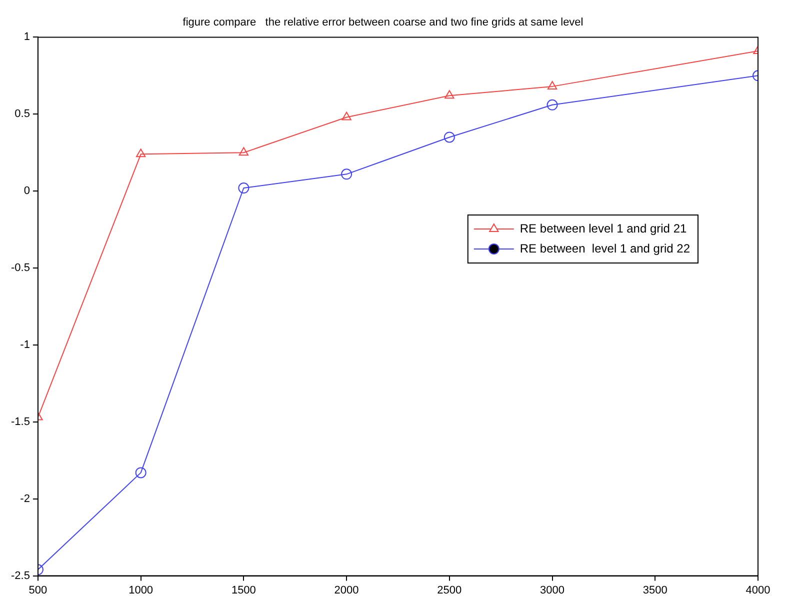 The width and height of the screenshot is (788, 608). Describe the element at coordinates (25, 498) in the screenshot. I see `y-tick-label: -2` at that location.